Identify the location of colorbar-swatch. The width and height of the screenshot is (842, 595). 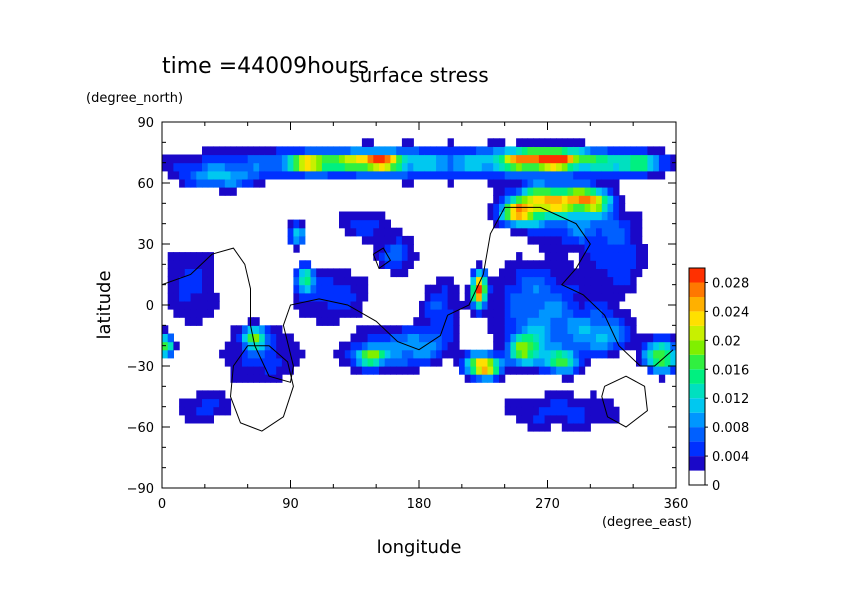
(697, 289).